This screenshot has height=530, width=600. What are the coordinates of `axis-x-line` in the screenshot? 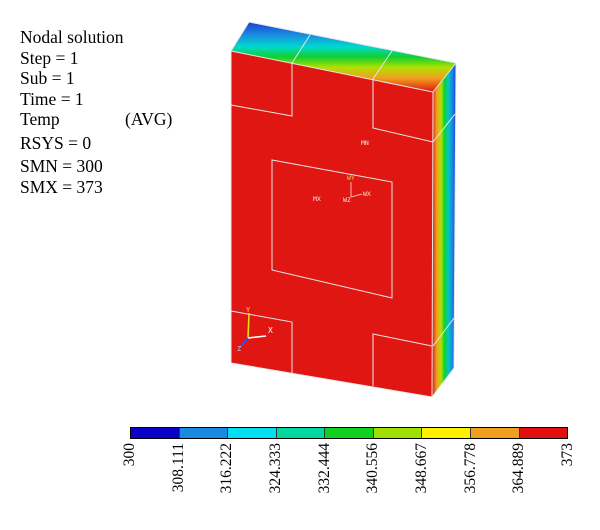 It's located at (257, 337).